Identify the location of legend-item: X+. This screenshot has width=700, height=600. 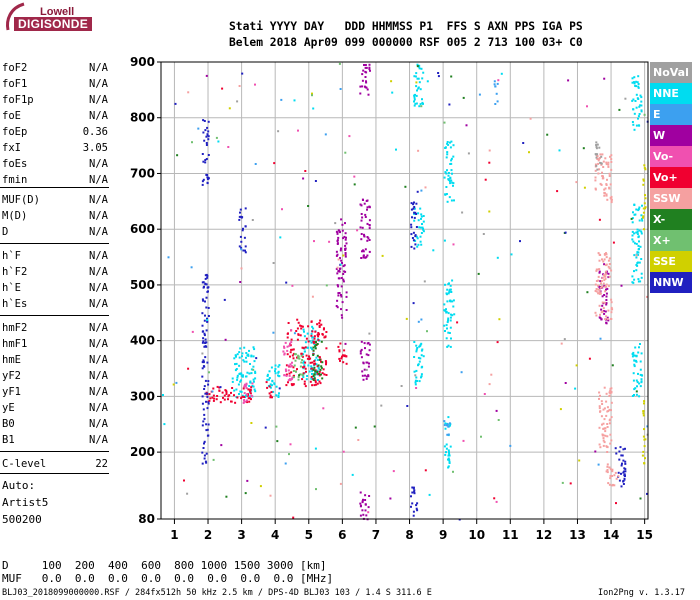
(671, 240).